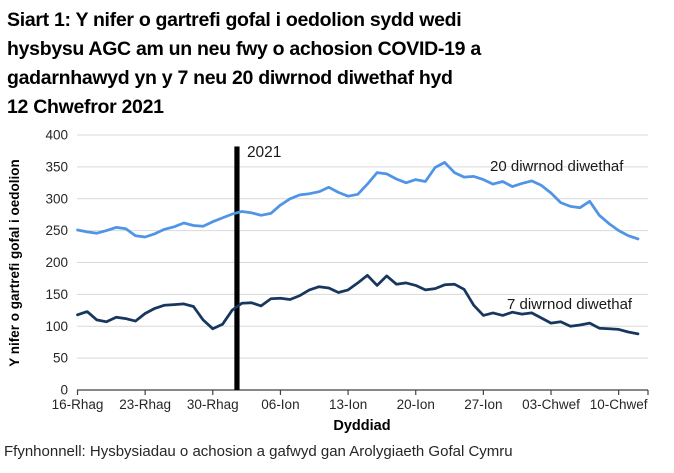 Image resolution: width=674 pixels, height=473 pixels. I want to click on x-tick-label: 27-Ion, so click(483, 404).